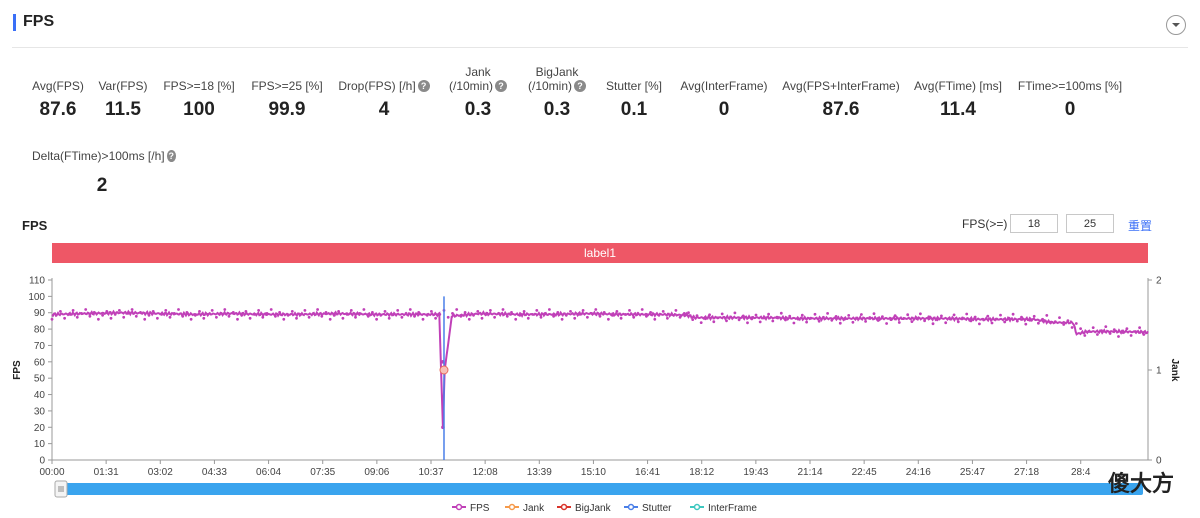  I want to click on metric-bigjank: BigJank (/10min)? 0.3, so click(557, 93).